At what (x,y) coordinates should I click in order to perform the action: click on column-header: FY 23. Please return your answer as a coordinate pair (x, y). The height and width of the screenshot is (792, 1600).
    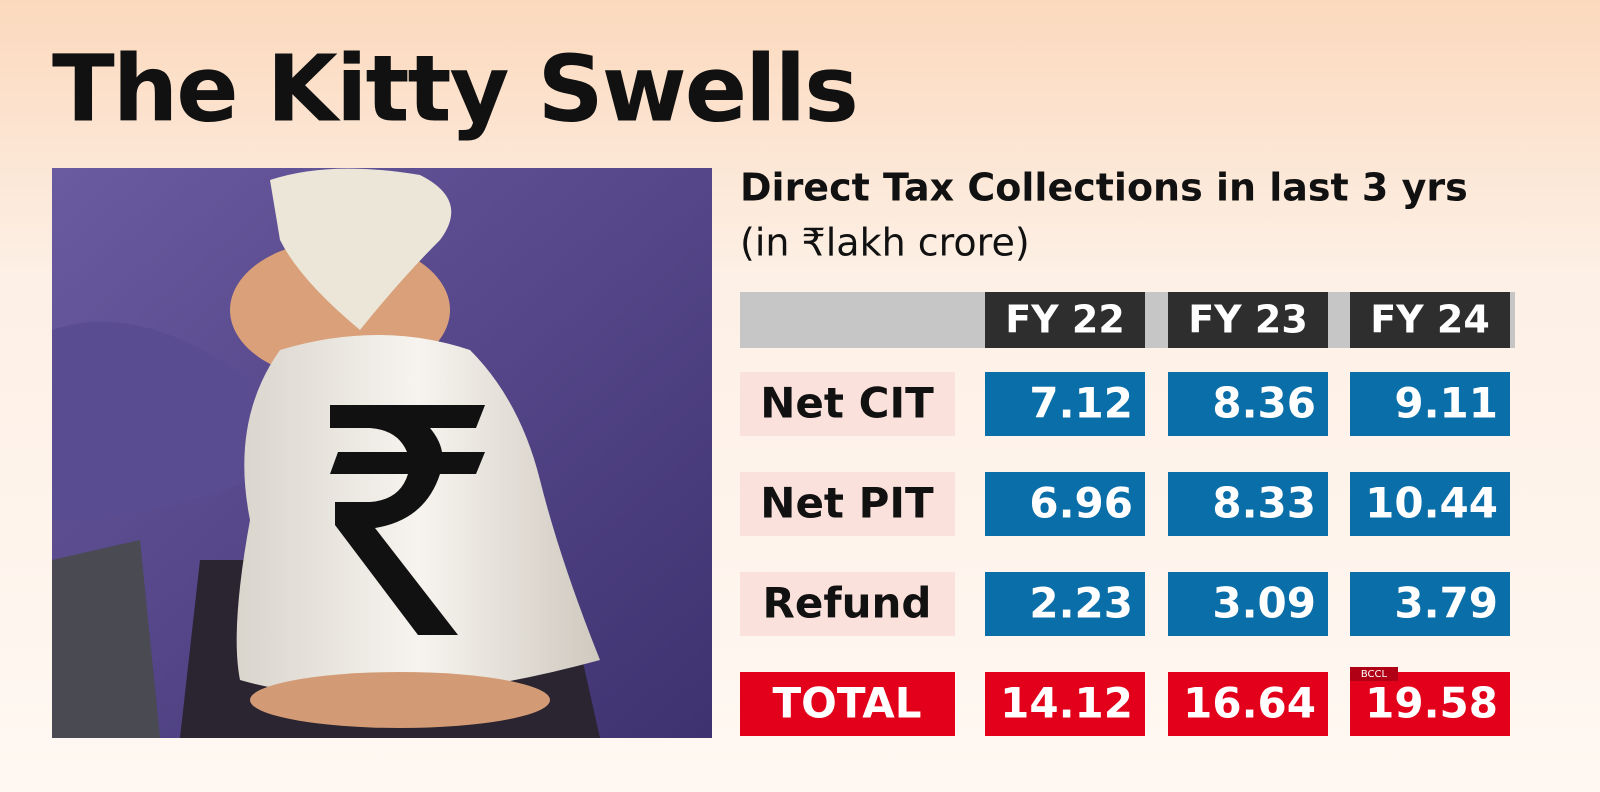
    Looking at the image, I should click on (1248, 320).